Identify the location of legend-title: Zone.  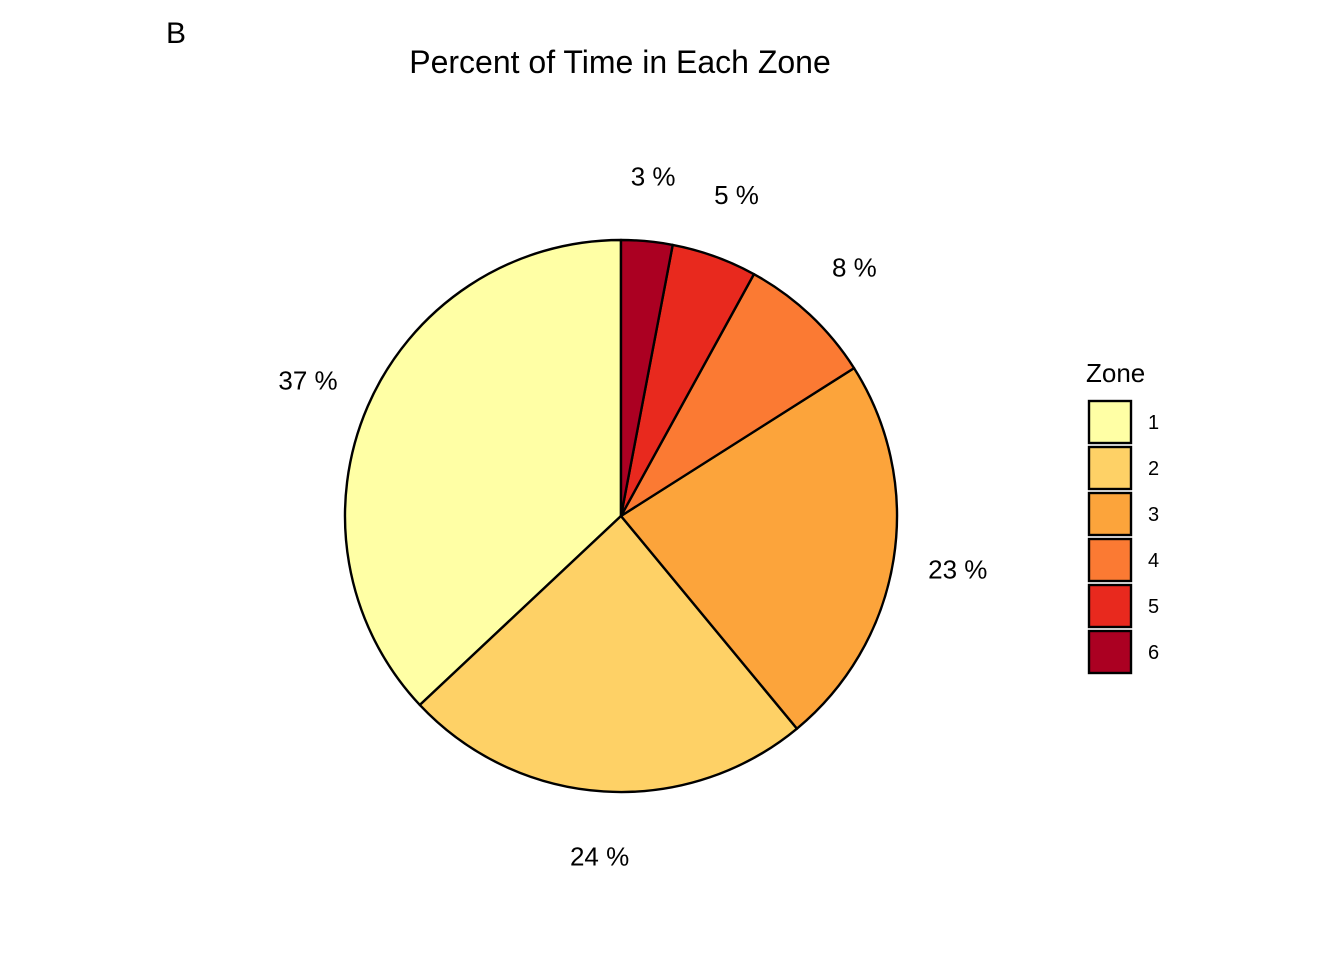
(1115, 373).